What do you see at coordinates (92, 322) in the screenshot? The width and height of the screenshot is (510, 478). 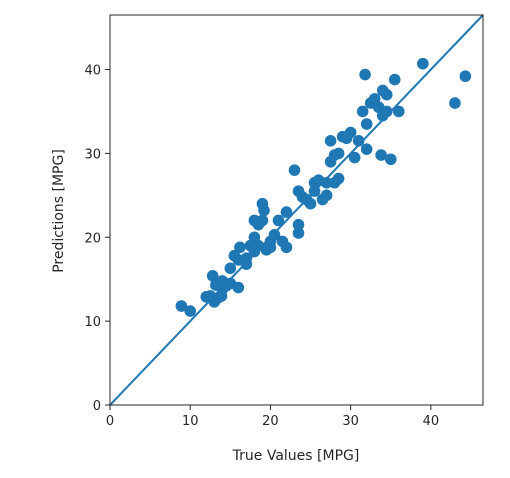 I see `y-tick-label: 10` at bounding box center [92, 322].